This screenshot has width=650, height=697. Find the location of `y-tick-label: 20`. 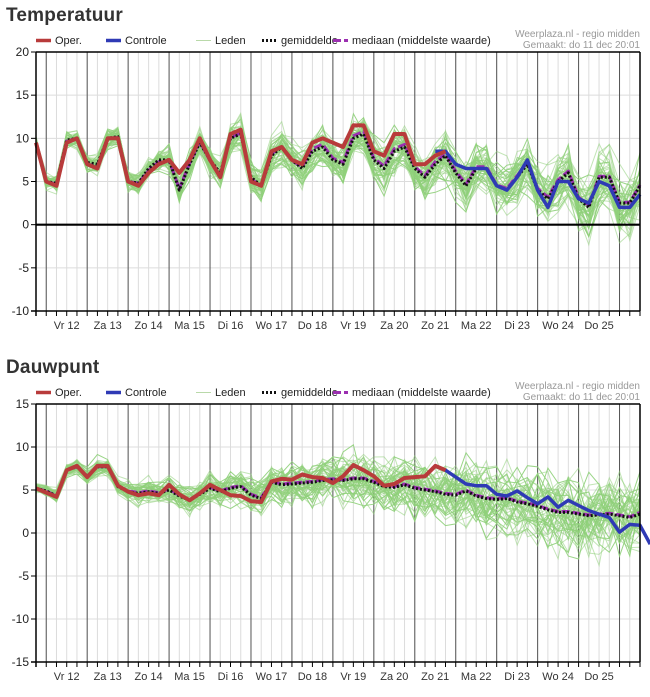

y-tick-label: 20 is located at coordinates (23, 52).